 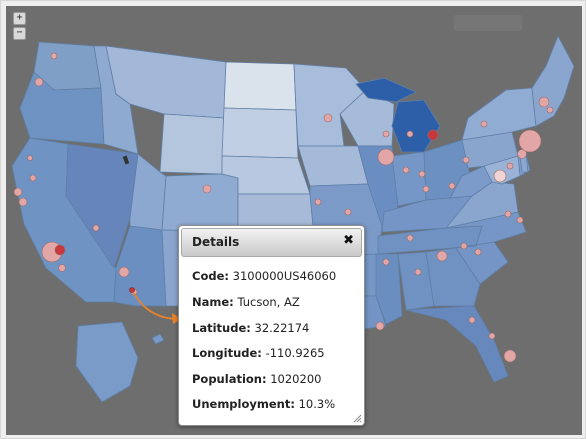 I want to click on detail-row-latitude: Latitude: 32.22174, so click(x=250, y=328).